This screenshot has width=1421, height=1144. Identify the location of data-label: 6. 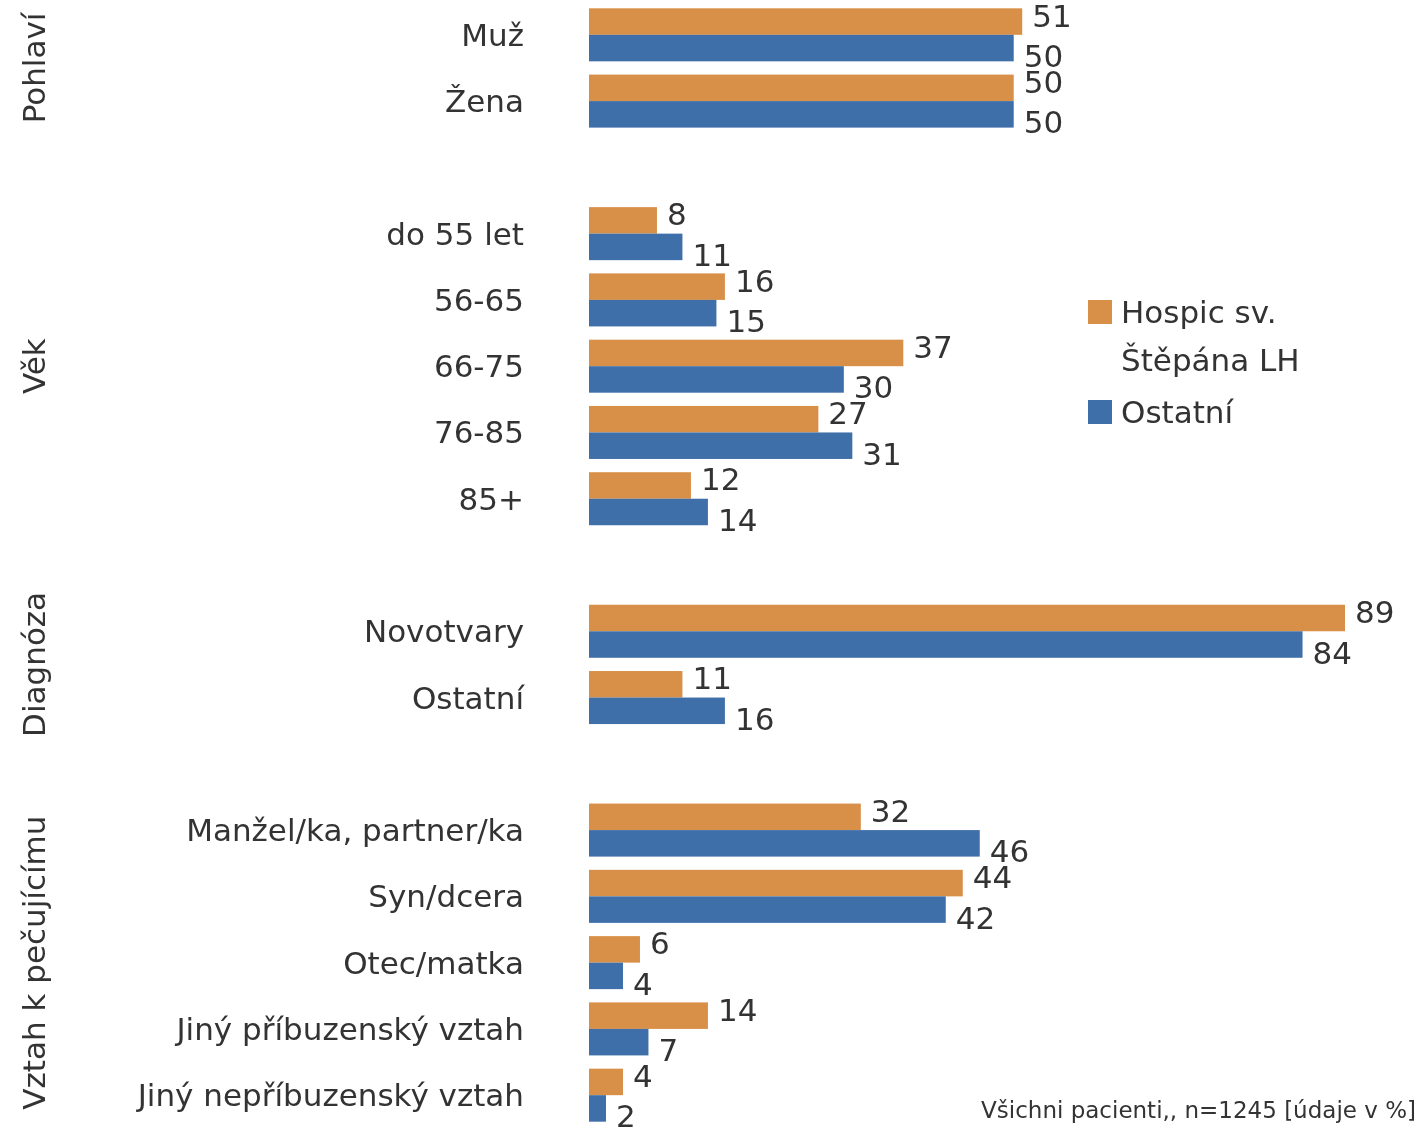
(659, 943).